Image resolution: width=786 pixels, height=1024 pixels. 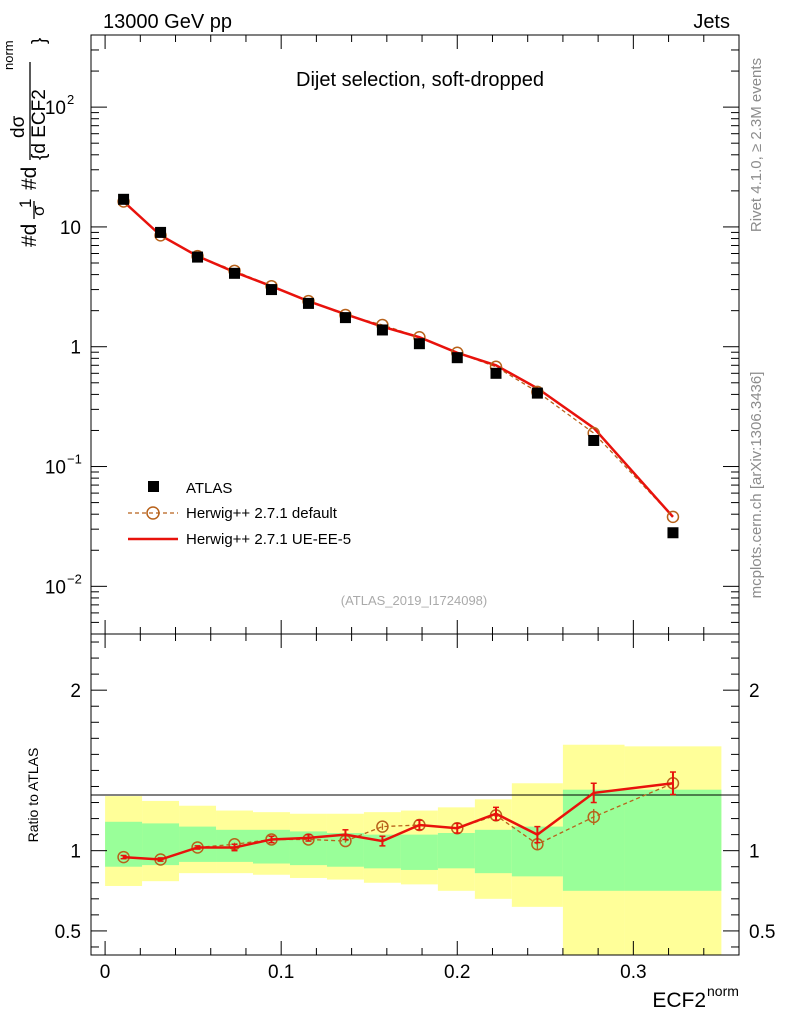 I want to click on ratio-ytick-label-left: 1, so click(x=75, y=852).